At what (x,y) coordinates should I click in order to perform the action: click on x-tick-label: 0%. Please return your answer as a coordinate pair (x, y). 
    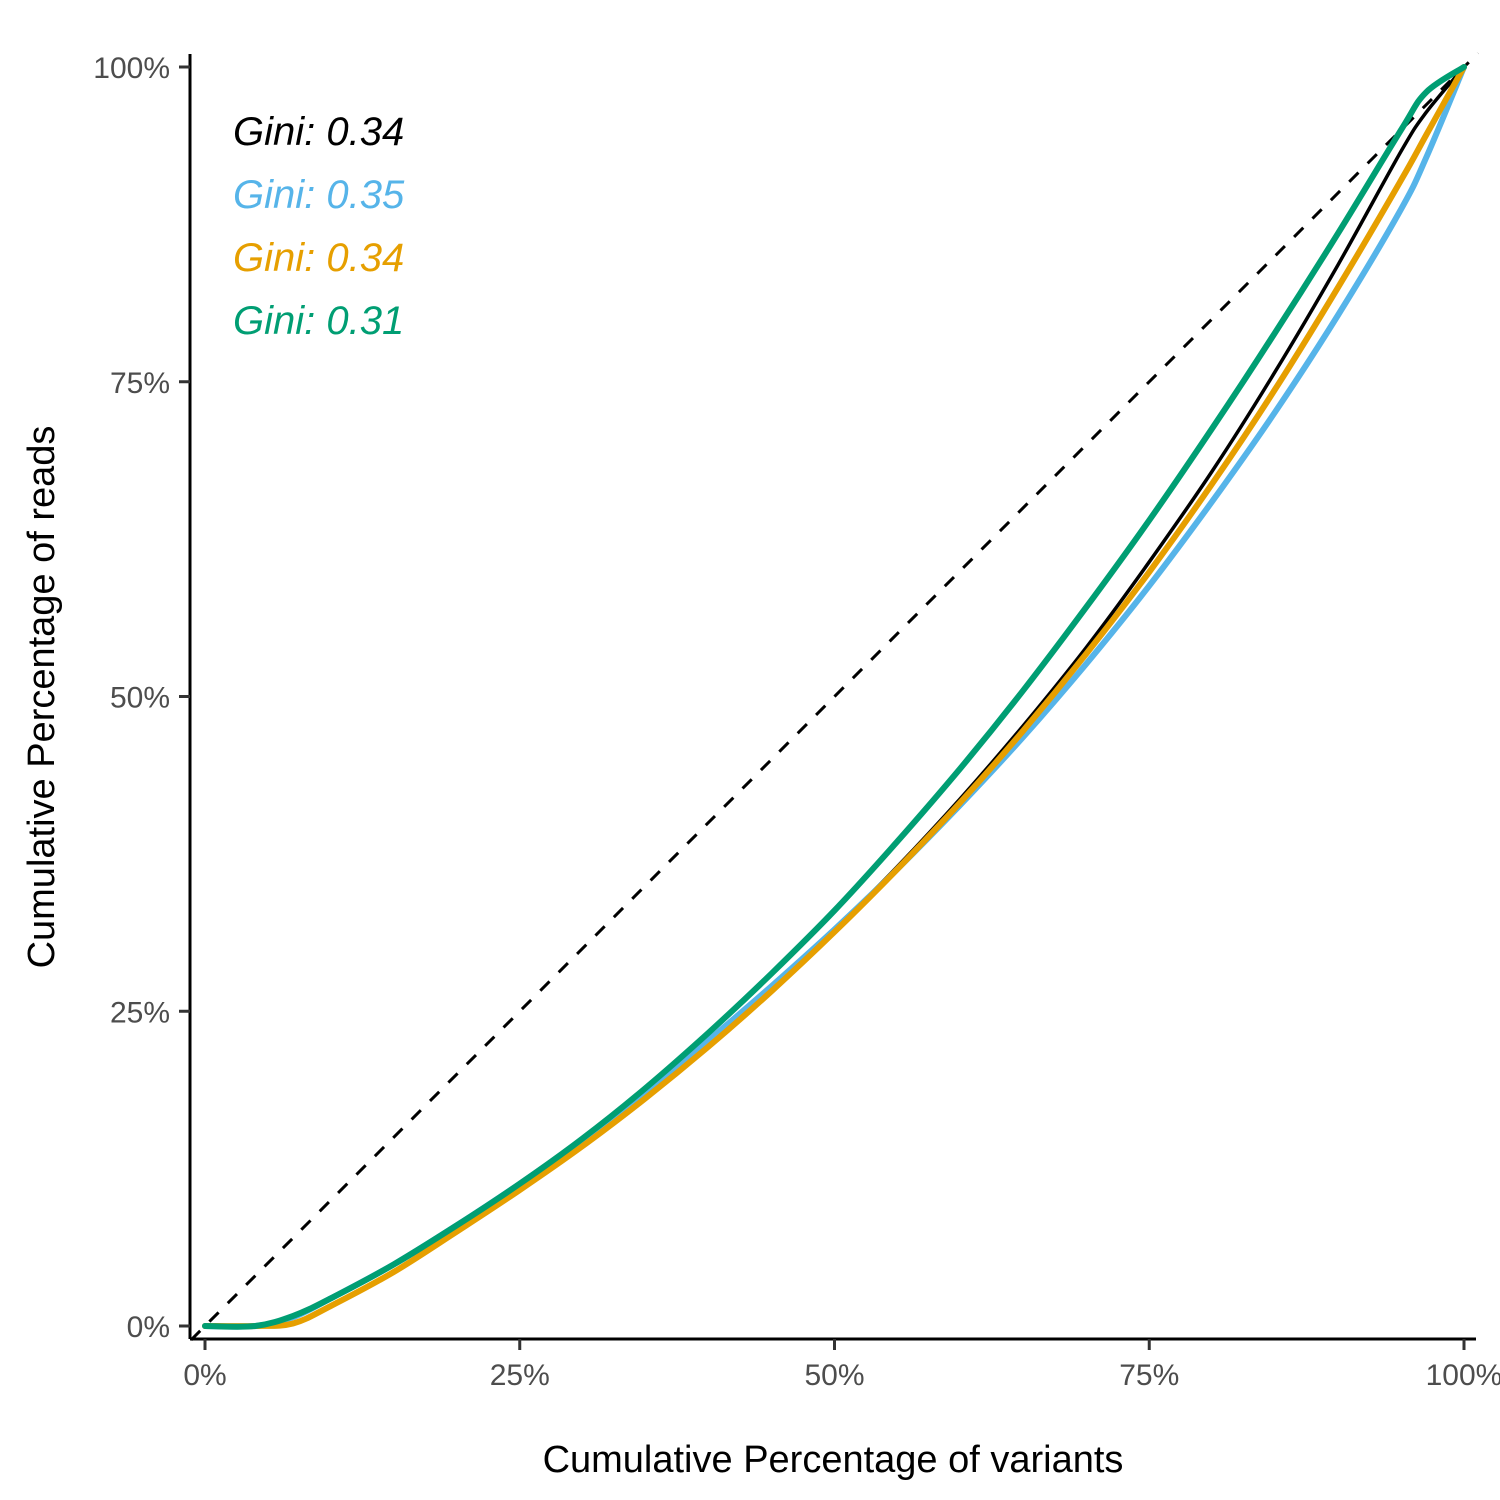
    Looking at the image, I should click on (204, 1375).